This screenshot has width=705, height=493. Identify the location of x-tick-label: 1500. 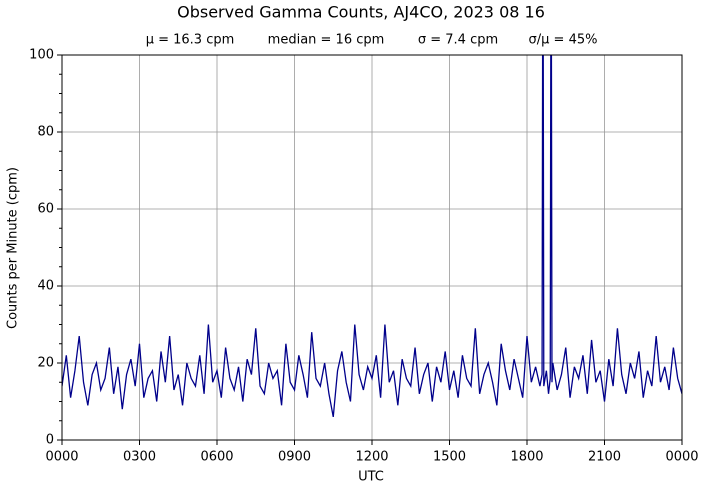
(449, 457).